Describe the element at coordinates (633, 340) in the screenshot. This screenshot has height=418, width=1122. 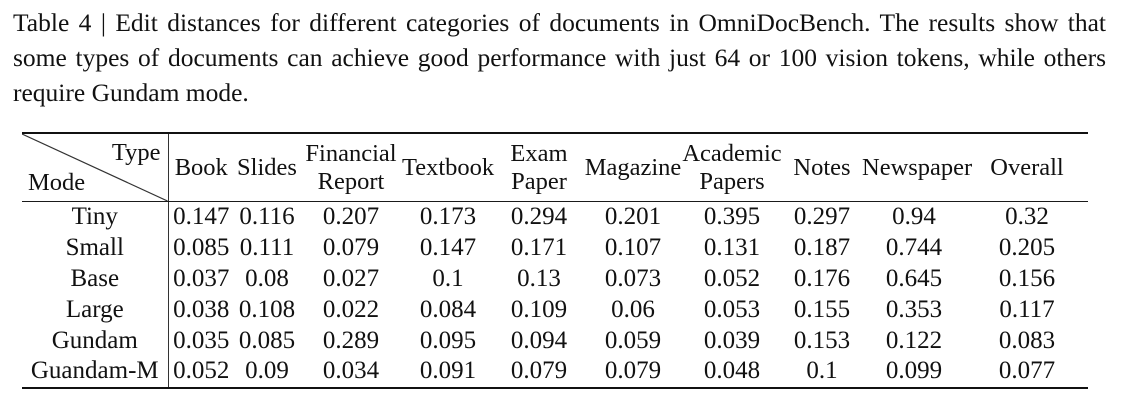
I see `table-cell: 0.059` at that location.